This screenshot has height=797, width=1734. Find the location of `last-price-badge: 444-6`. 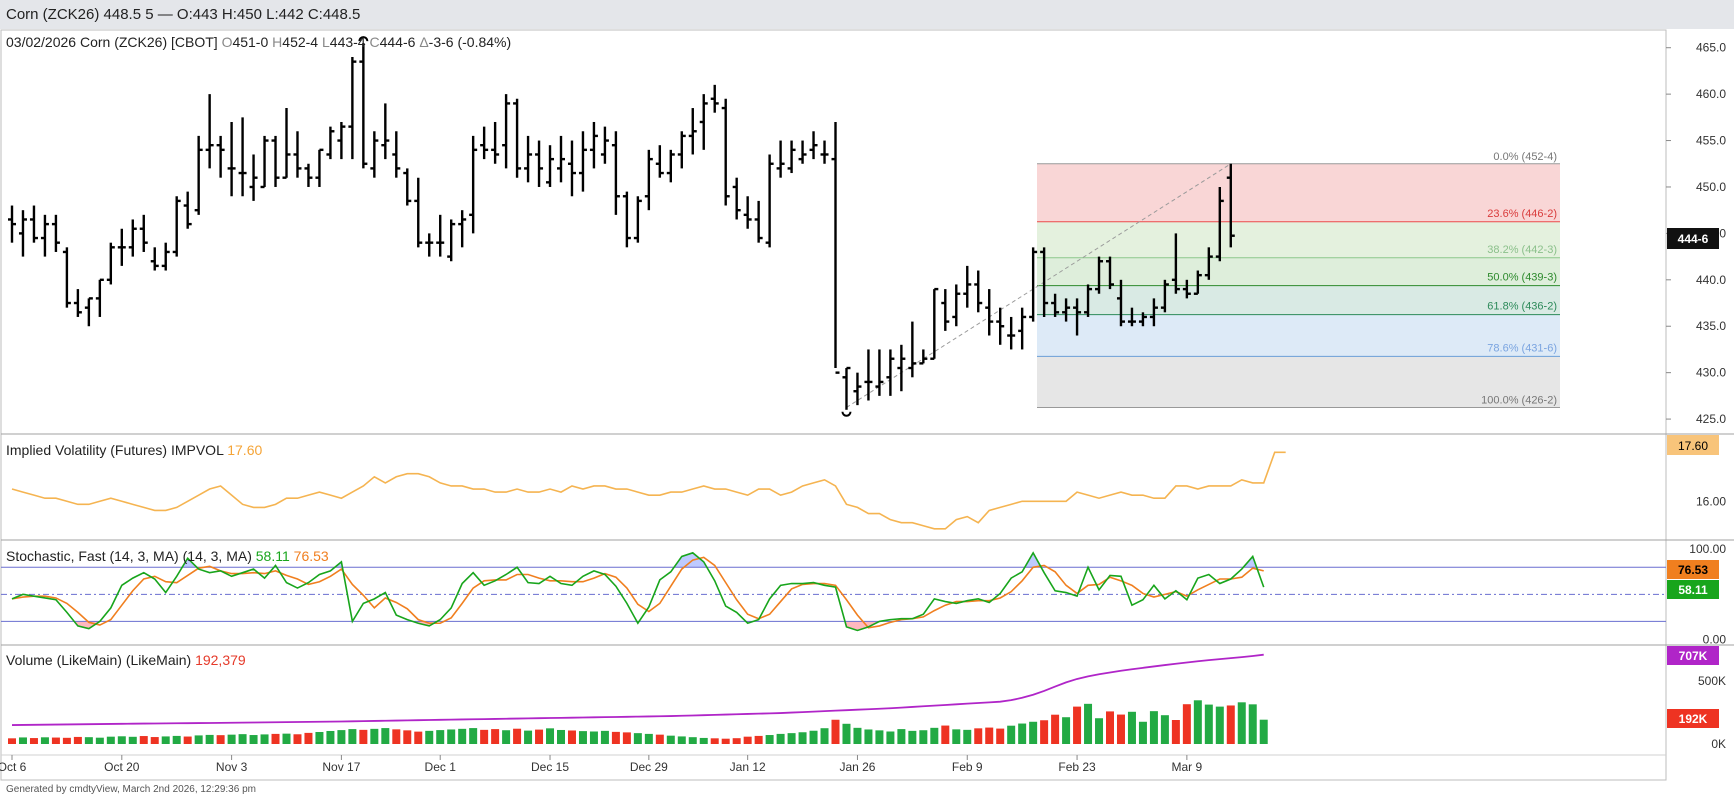

last-price-badge: 444-6 is located at coordinates (1693, 238).